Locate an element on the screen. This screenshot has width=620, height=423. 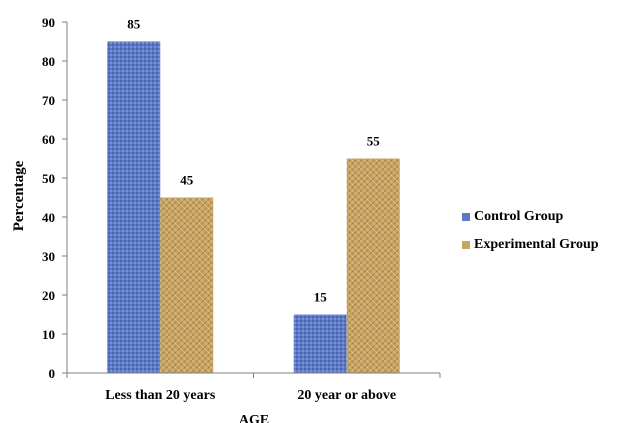
data-label: 55 is located at coordinates (374, 141).